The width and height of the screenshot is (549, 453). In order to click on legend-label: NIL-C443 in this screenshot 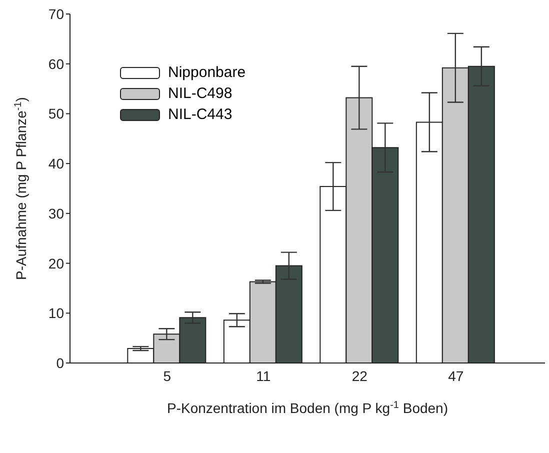, I will do `click(200, 114)`.